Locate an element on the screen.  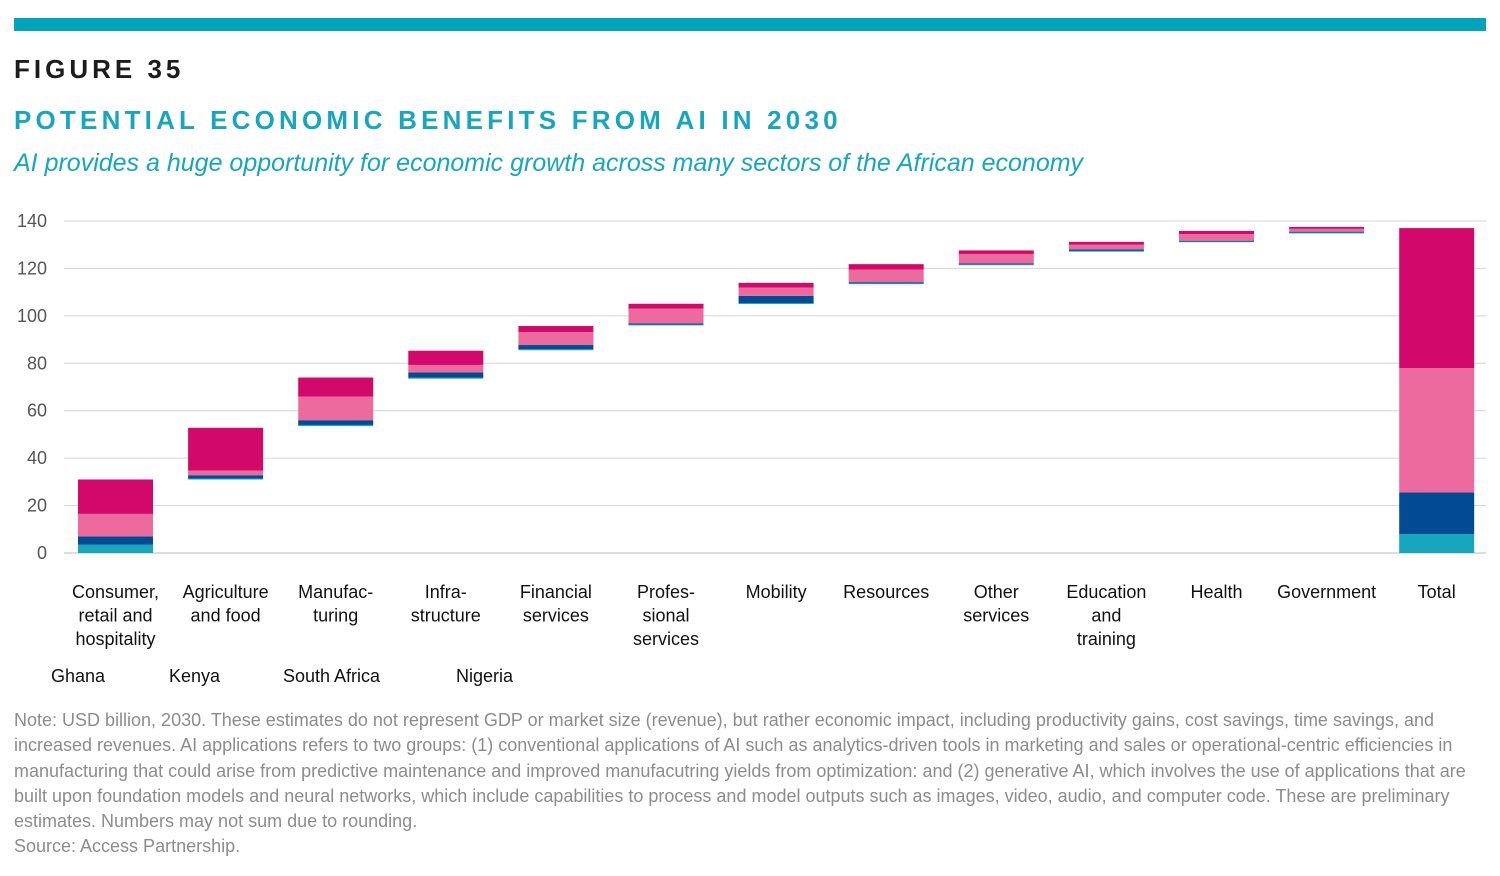
legend-item-kenya: Kenya is located at coordinates (195, 676).